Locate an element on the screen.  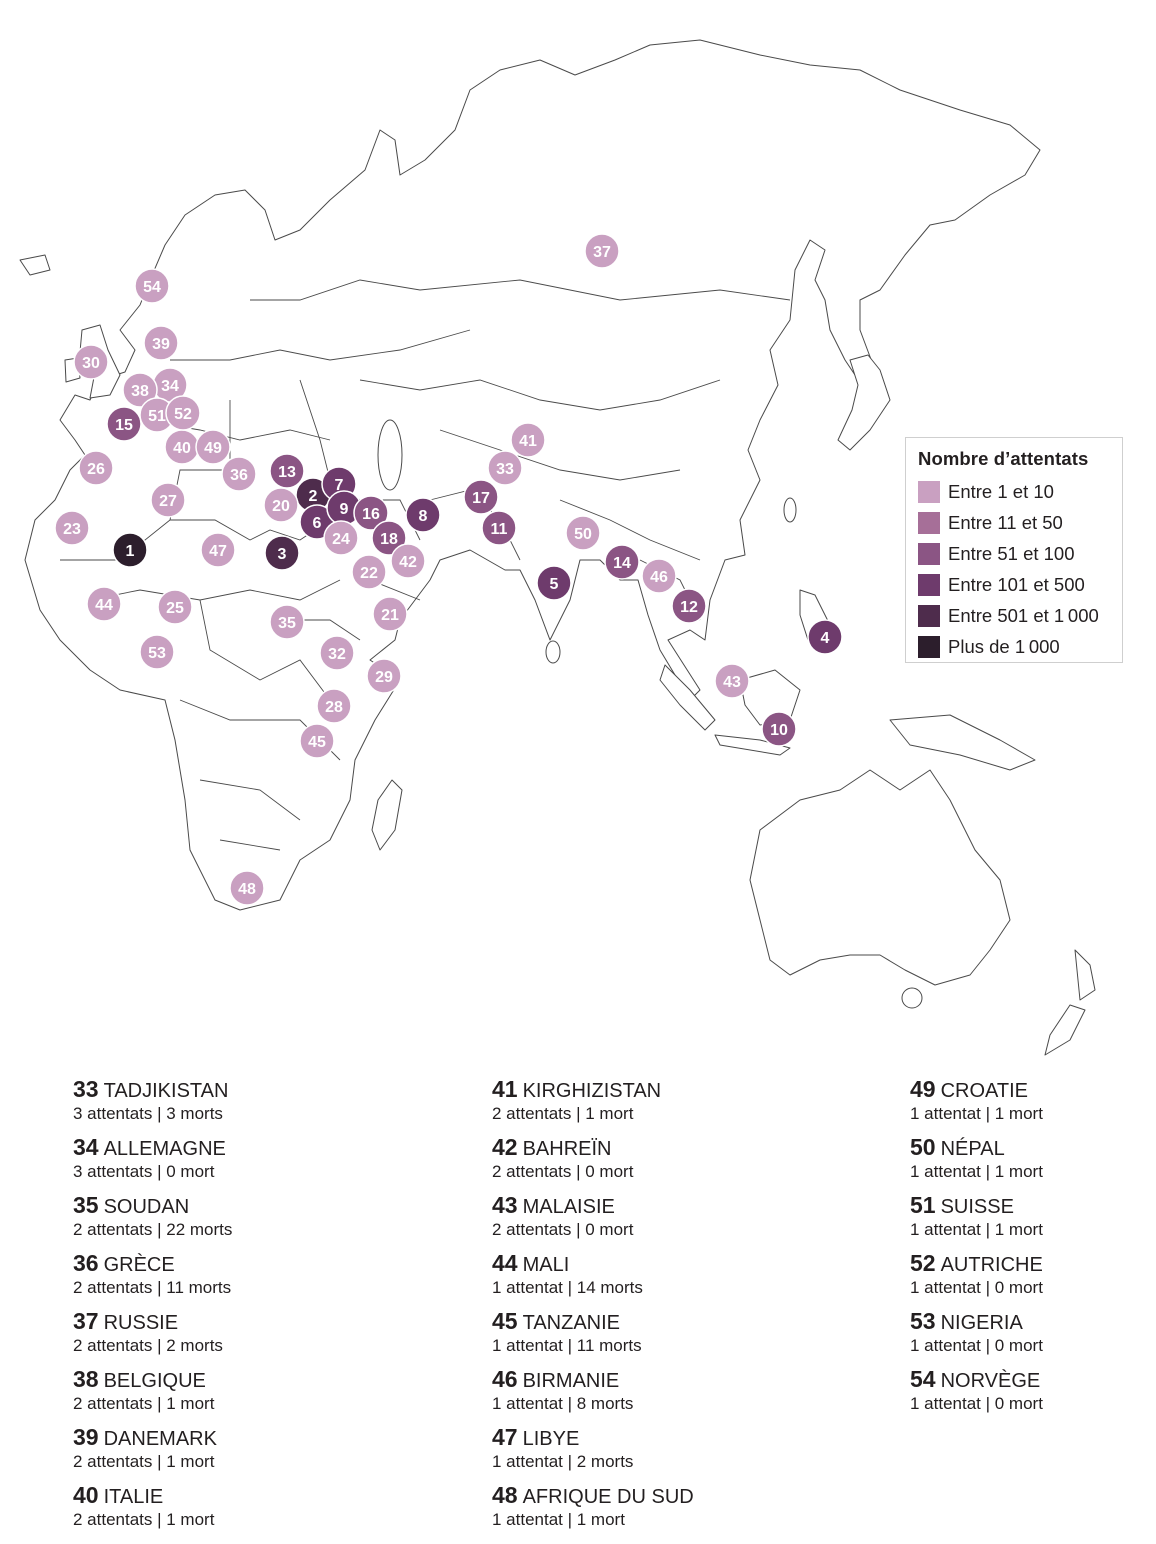
sumatra-land is located at coordinates (687, 697).